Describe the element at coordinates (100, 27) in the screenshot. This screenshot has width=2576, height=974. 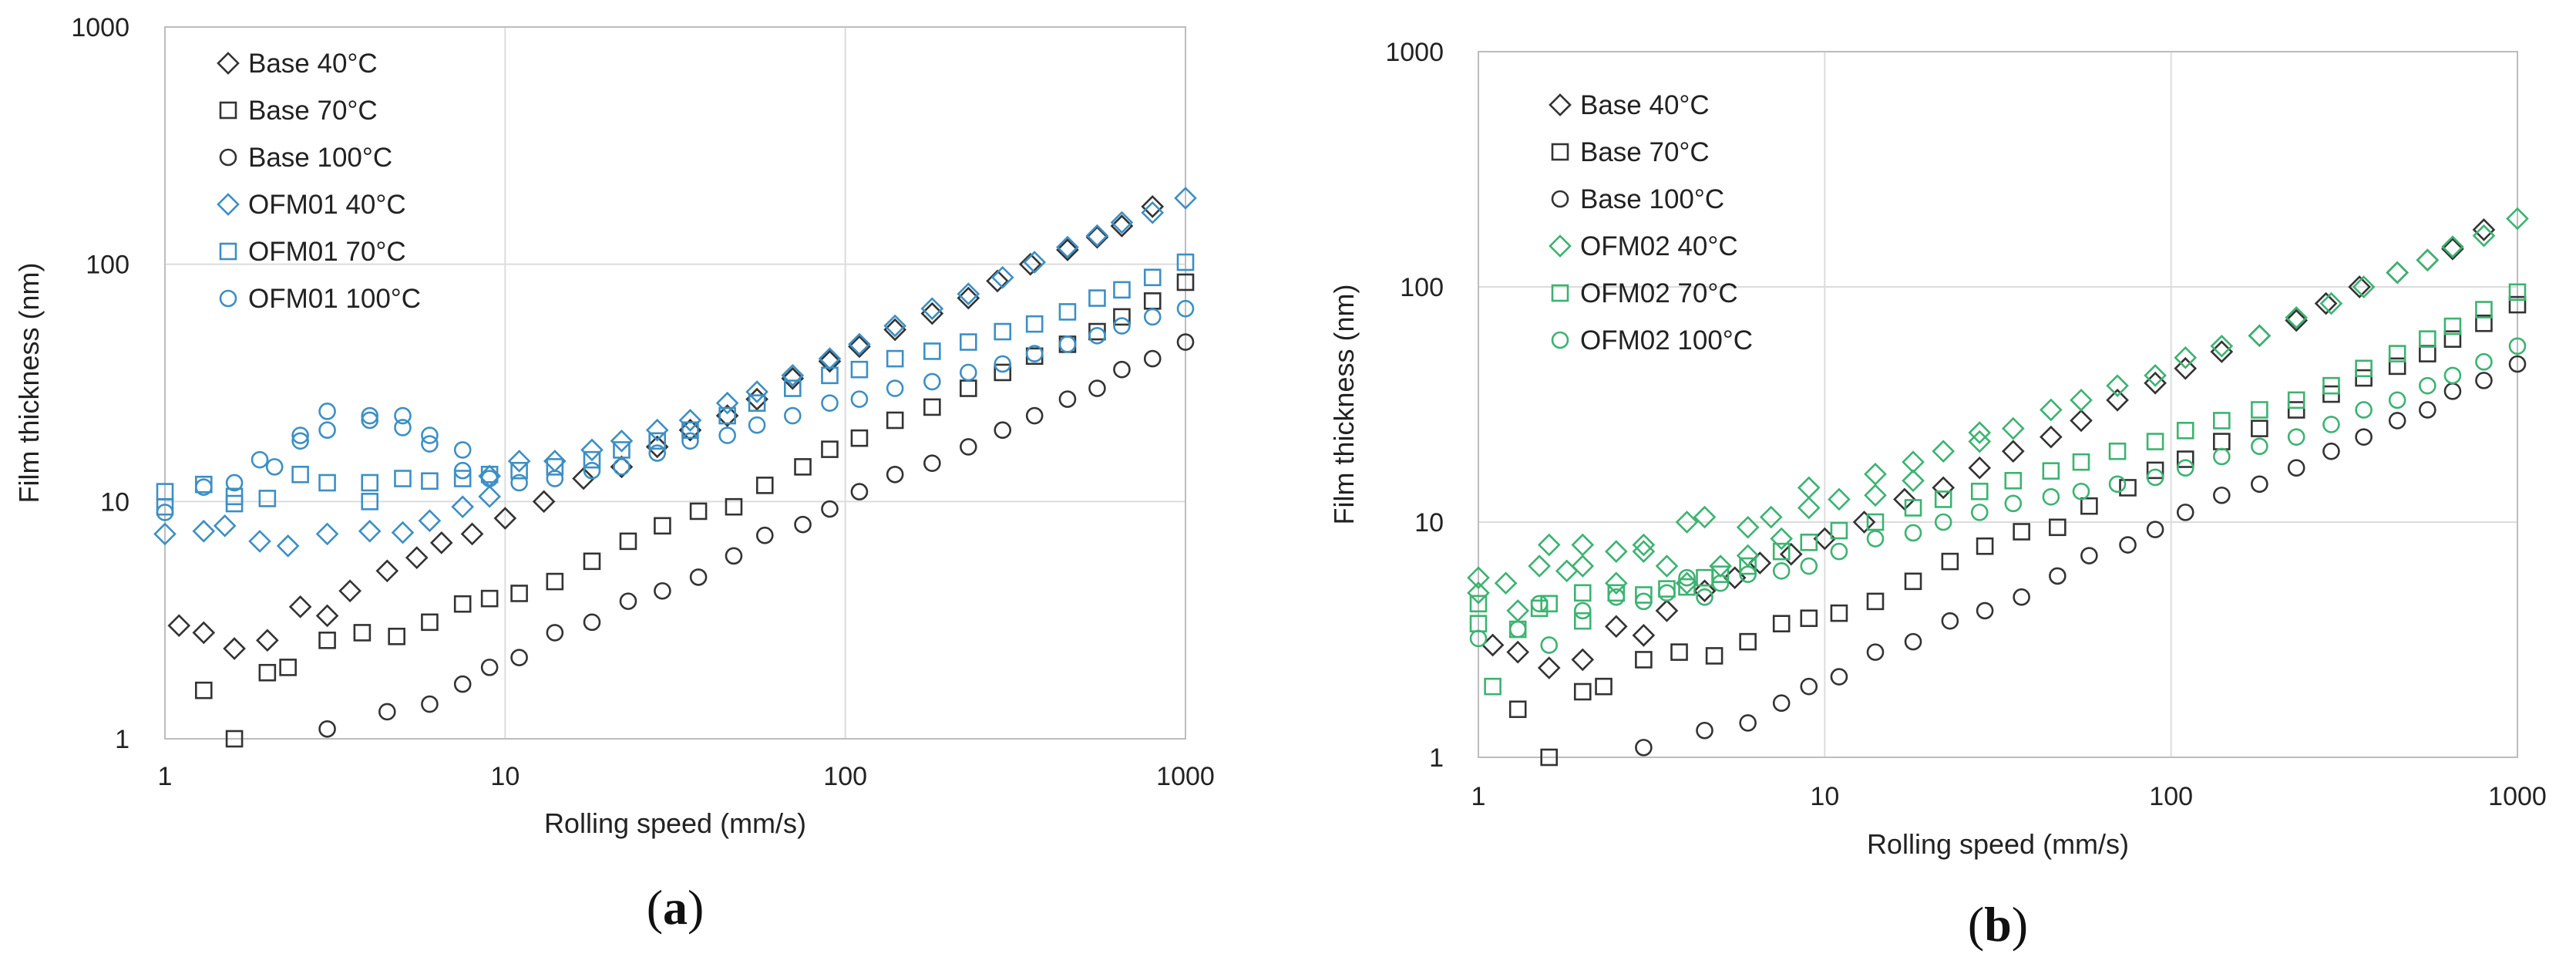
I see `y-tick-label: 1000` at that location.